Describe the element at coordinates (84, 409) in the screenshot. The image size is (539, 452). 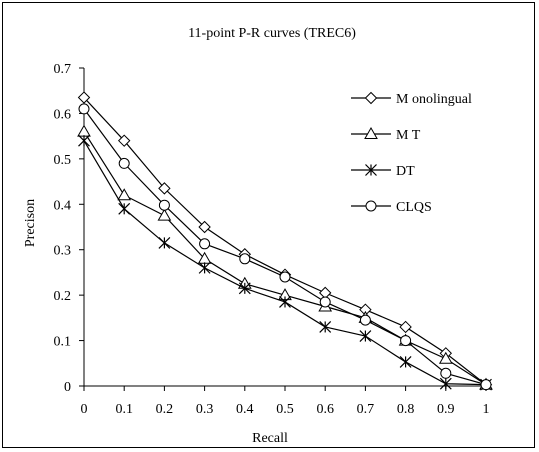
I see `x-tick-label: 0` at that location.